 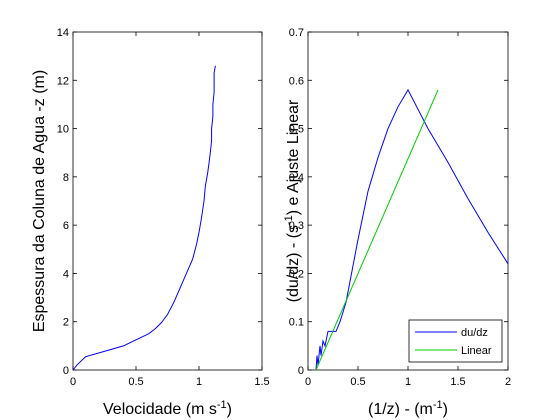 I want to click on y-axis-label: (du/dz) - (s-1) e Ajuste Linear, so click(x=292, y=200).